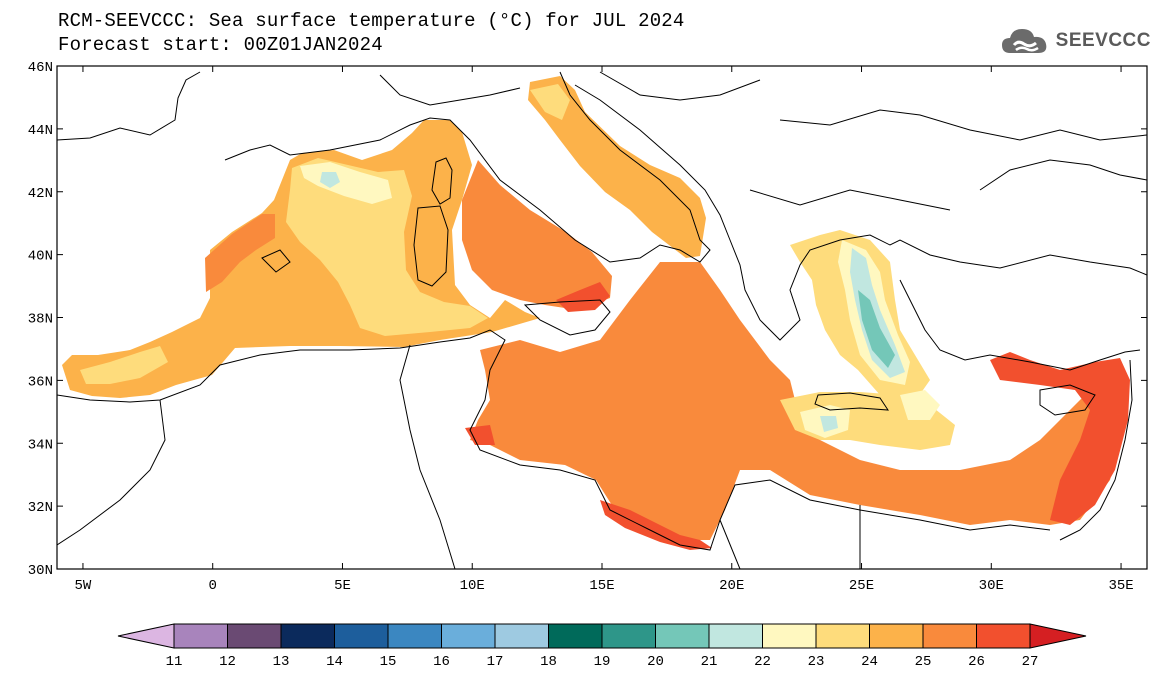  Describe the element at coordinates (876, 329) in the screenshot. I see `sst-field-aegean-cold` at that location.